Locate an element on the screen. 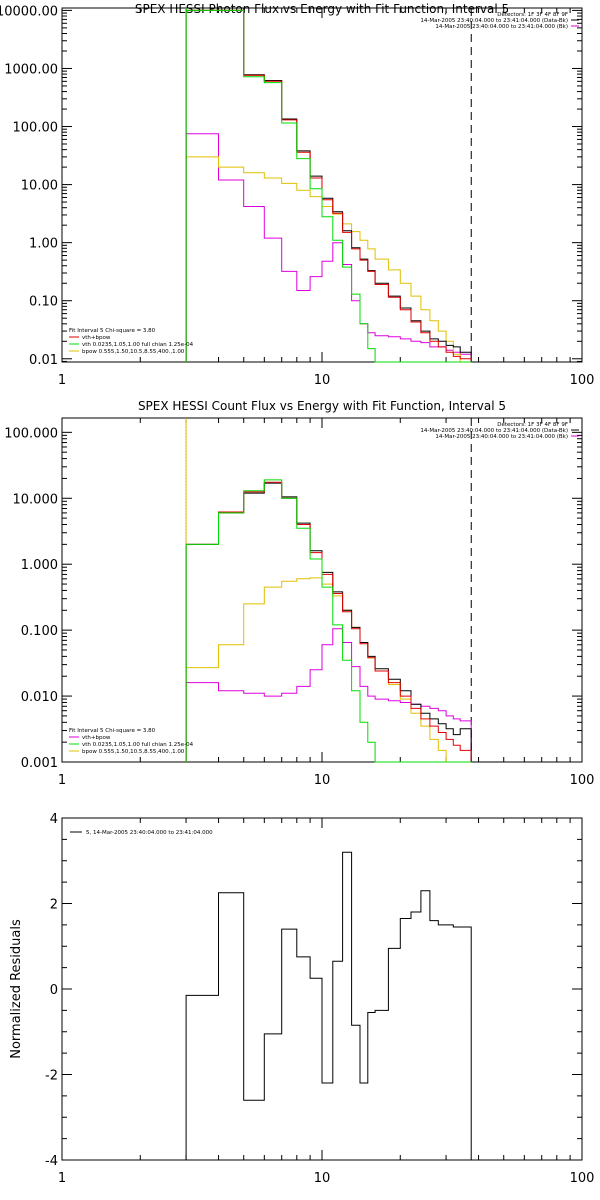 Image resolution: width=600 pixels, height=1200 pixels. series-total-line is located at coordinates (328, 621).